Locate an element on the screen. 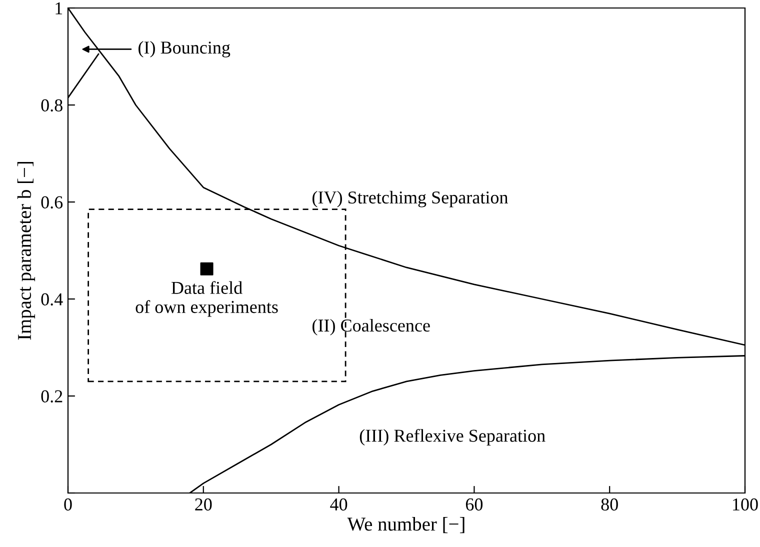 The width and height of the screenshot is (760, 547). y-tick-label: 0.8 is located at coordinates (51, 105).